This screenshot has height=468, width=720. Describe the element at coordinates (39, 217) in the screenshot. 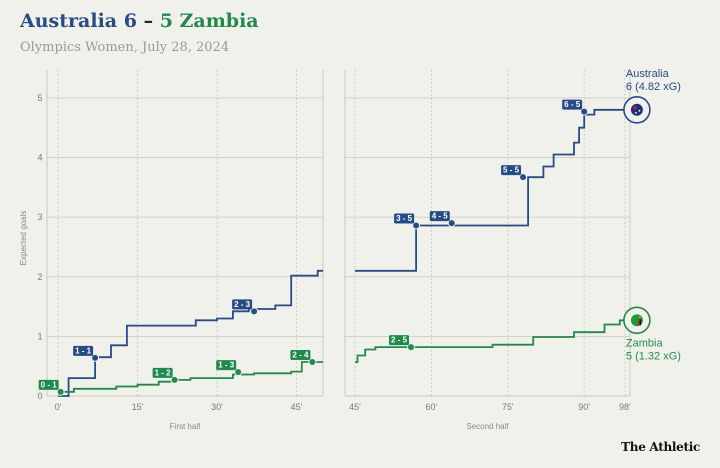

I see `y-tick-label: 3` at that location.